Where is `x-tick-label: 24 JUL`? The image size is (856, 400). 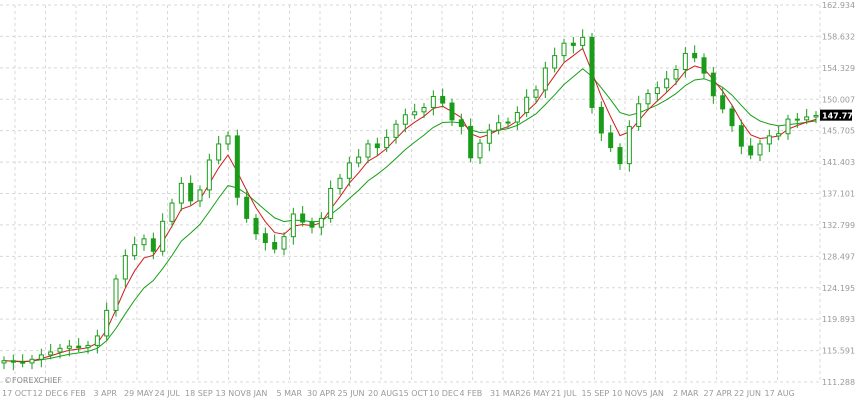 x-tick-label: 24 JUL is located at coordinates (168, 393).